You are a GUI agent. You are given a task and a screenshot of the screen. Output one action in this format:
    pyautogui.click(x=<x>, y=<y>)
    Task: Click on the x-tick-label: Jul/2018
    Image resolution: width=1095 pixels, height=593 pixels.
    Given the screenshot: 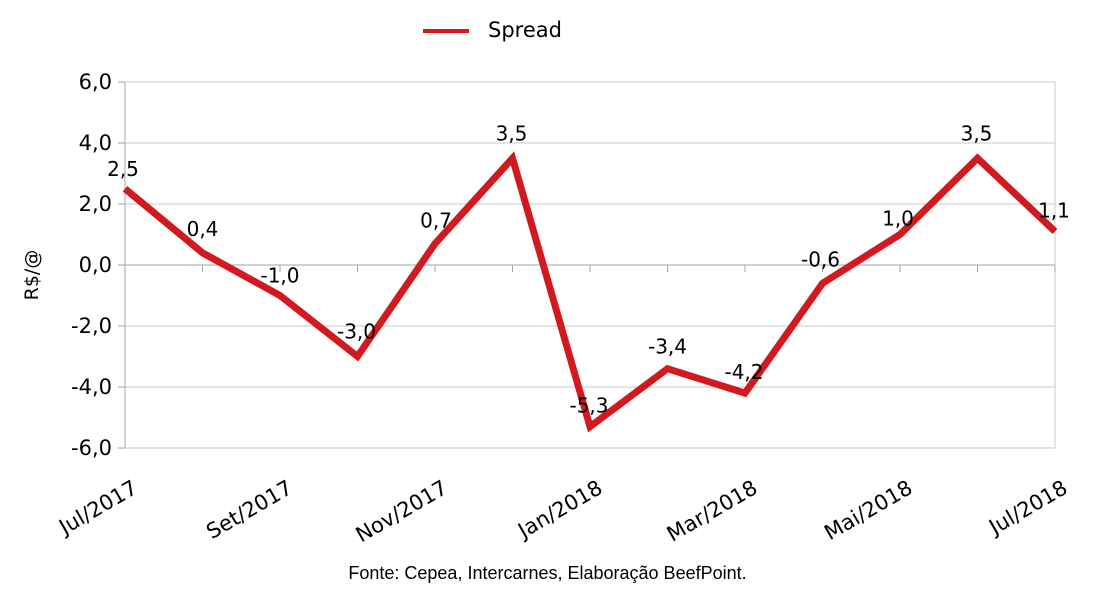 What is the action you would take?
    pyautogui.click(x=1027, y=508)
    